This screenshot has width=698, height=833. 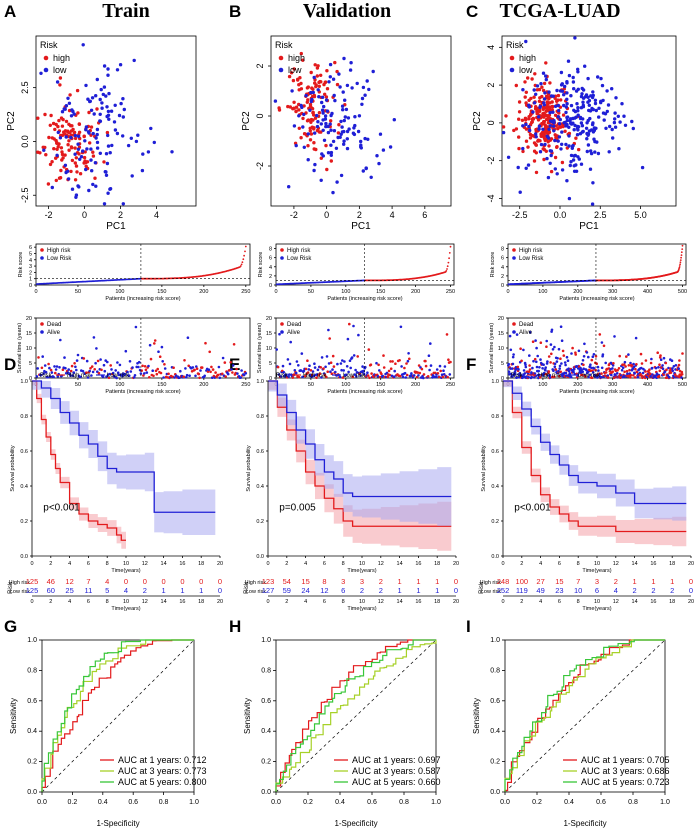 What do you see at coordinates (142, 392) in the screenshot?
I see `x-axis-label: Patients (increasing risk score)` at bounding box center [142, 392].